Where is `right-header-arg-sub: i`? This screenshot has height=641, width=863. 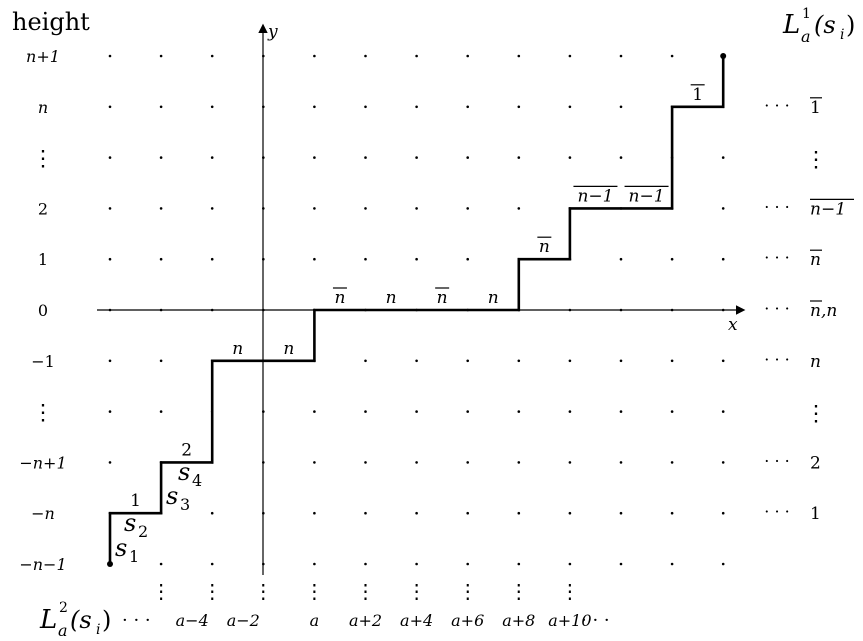
right-header-arg-sub: i is located at coordinates (842, 35).